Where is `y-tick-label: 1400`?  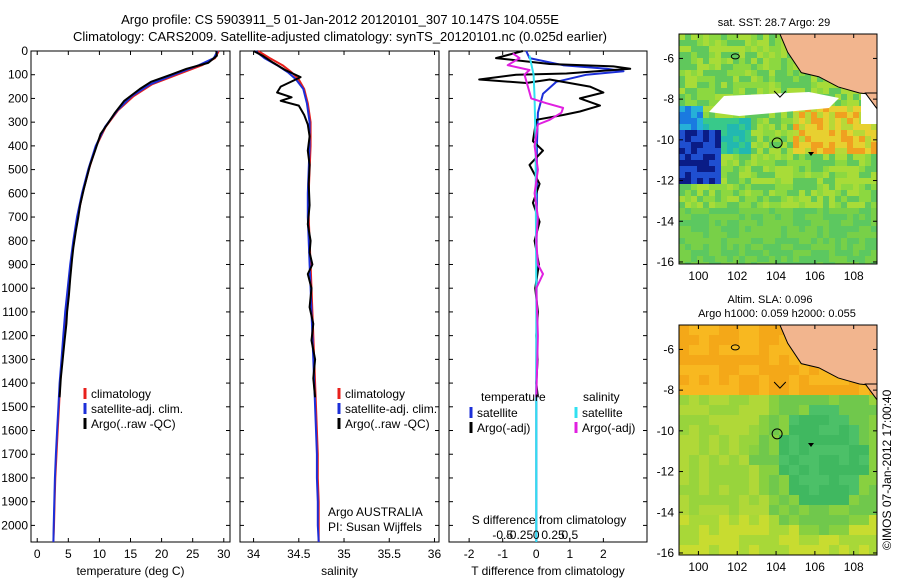
y-tick-label: 1400 is located at coordinates (14, 383).